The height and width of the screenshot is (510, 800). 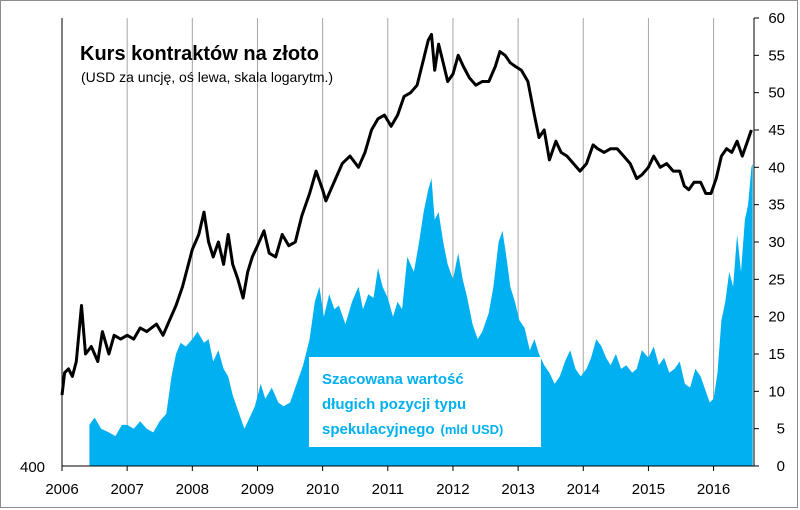 What do you see at coordinates (32, 467) in the screenshot?
I see `y-axis-left-tick: 400` at bounding box center [32, 467].